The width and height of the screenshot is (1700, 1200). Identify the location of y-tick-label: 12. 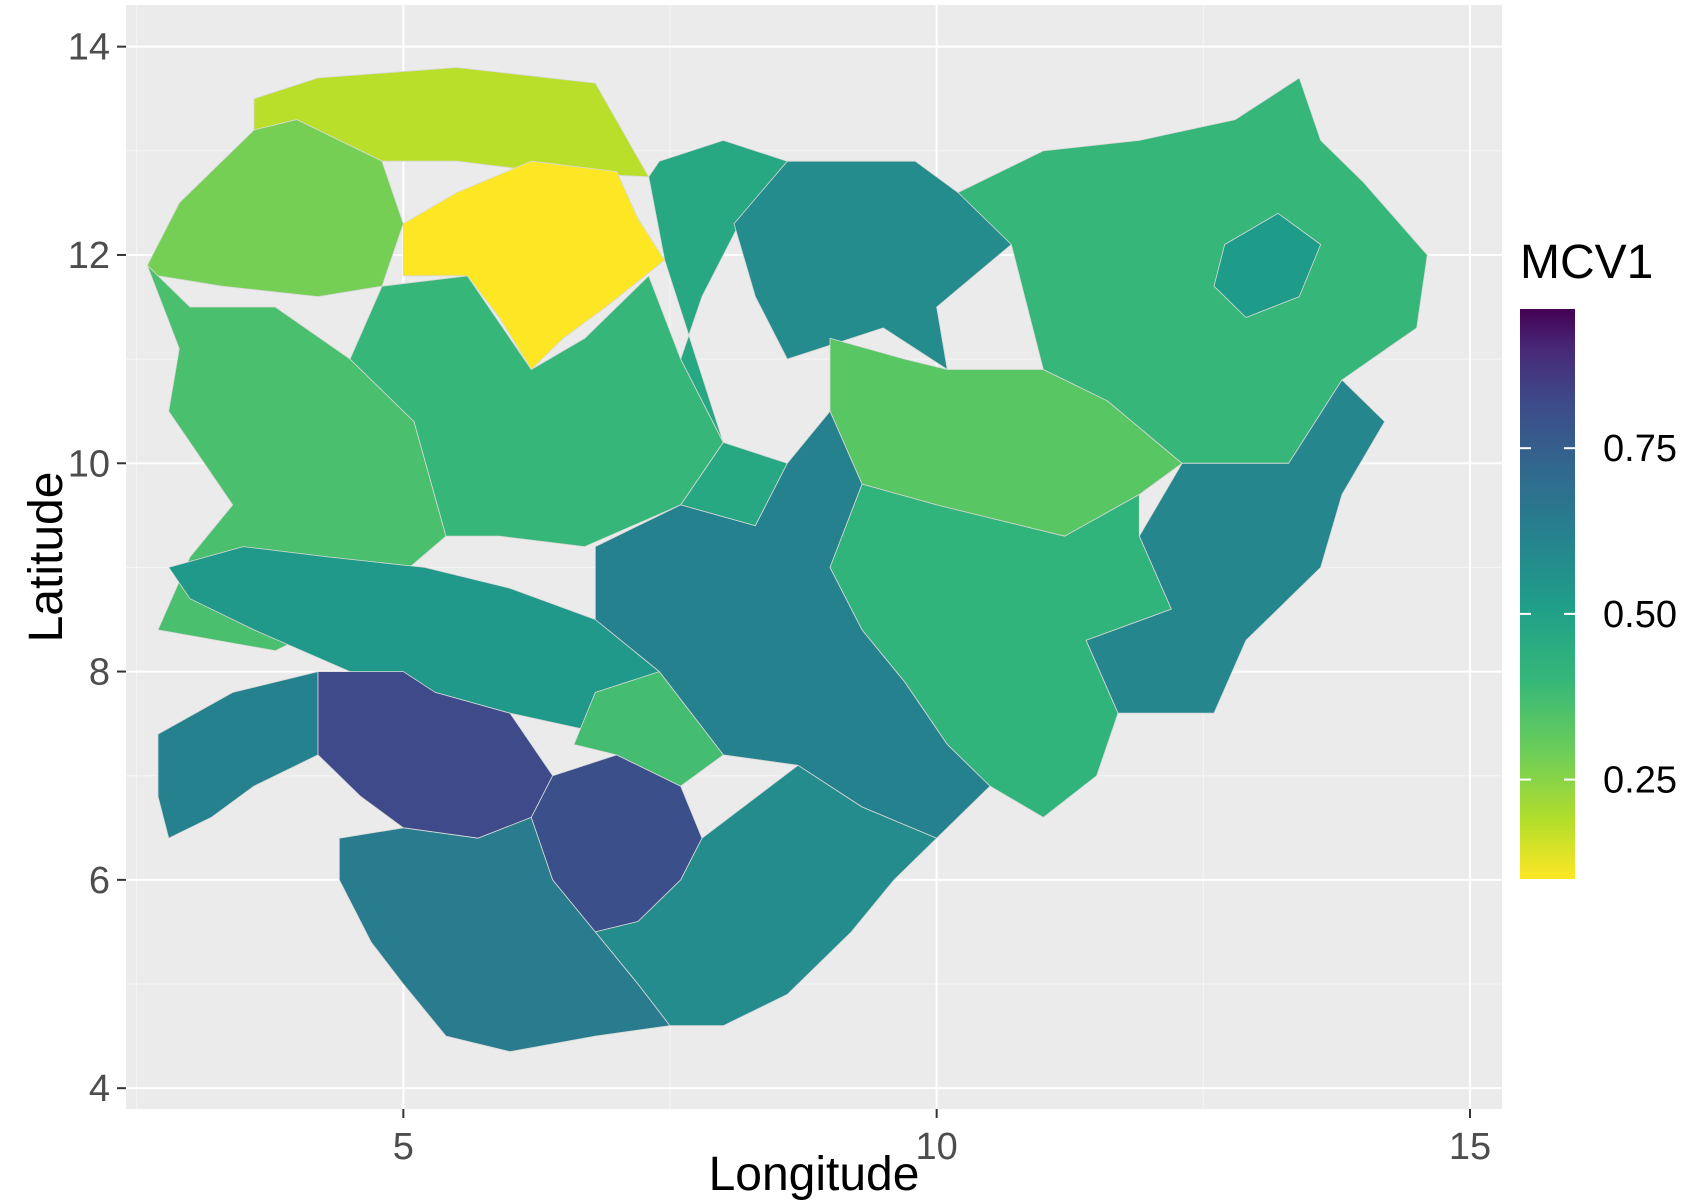
(89, 256).